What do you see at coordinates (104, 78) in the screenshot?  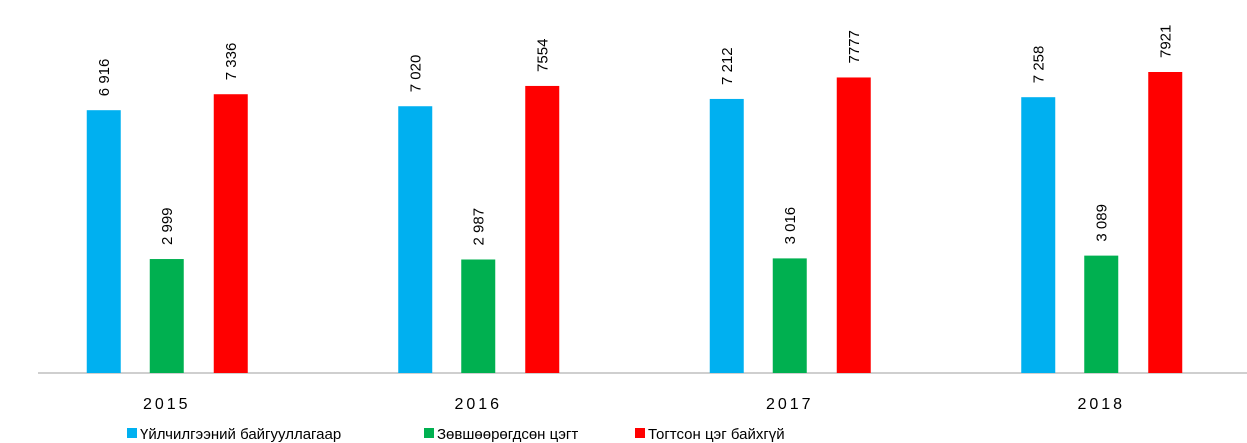 I see `data-label: 6 916` at bounding box center [104, 78].